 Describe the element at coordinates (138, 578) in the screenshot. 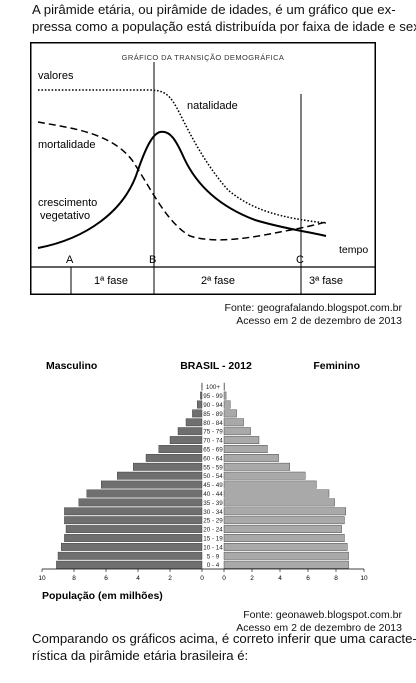

I see `tick-left-4: 4` at that location.